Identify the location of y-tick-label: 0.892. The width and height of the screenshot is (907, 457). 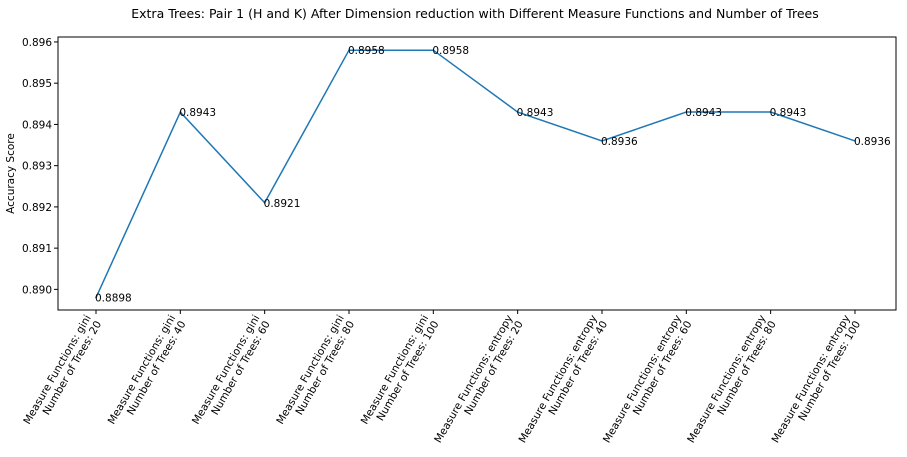
(37, 208).